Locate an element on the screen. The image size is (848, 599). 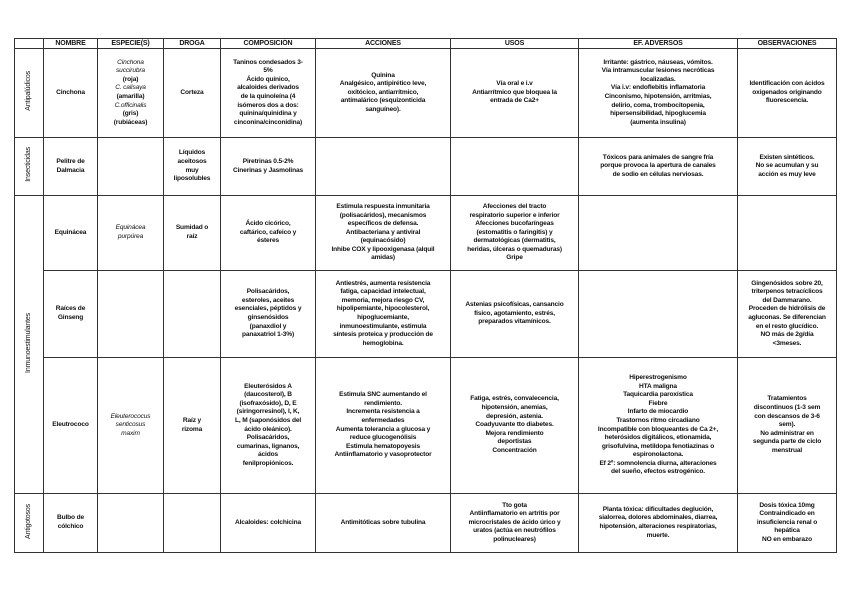
column-header: USOS is located at coordinates (514, 43).